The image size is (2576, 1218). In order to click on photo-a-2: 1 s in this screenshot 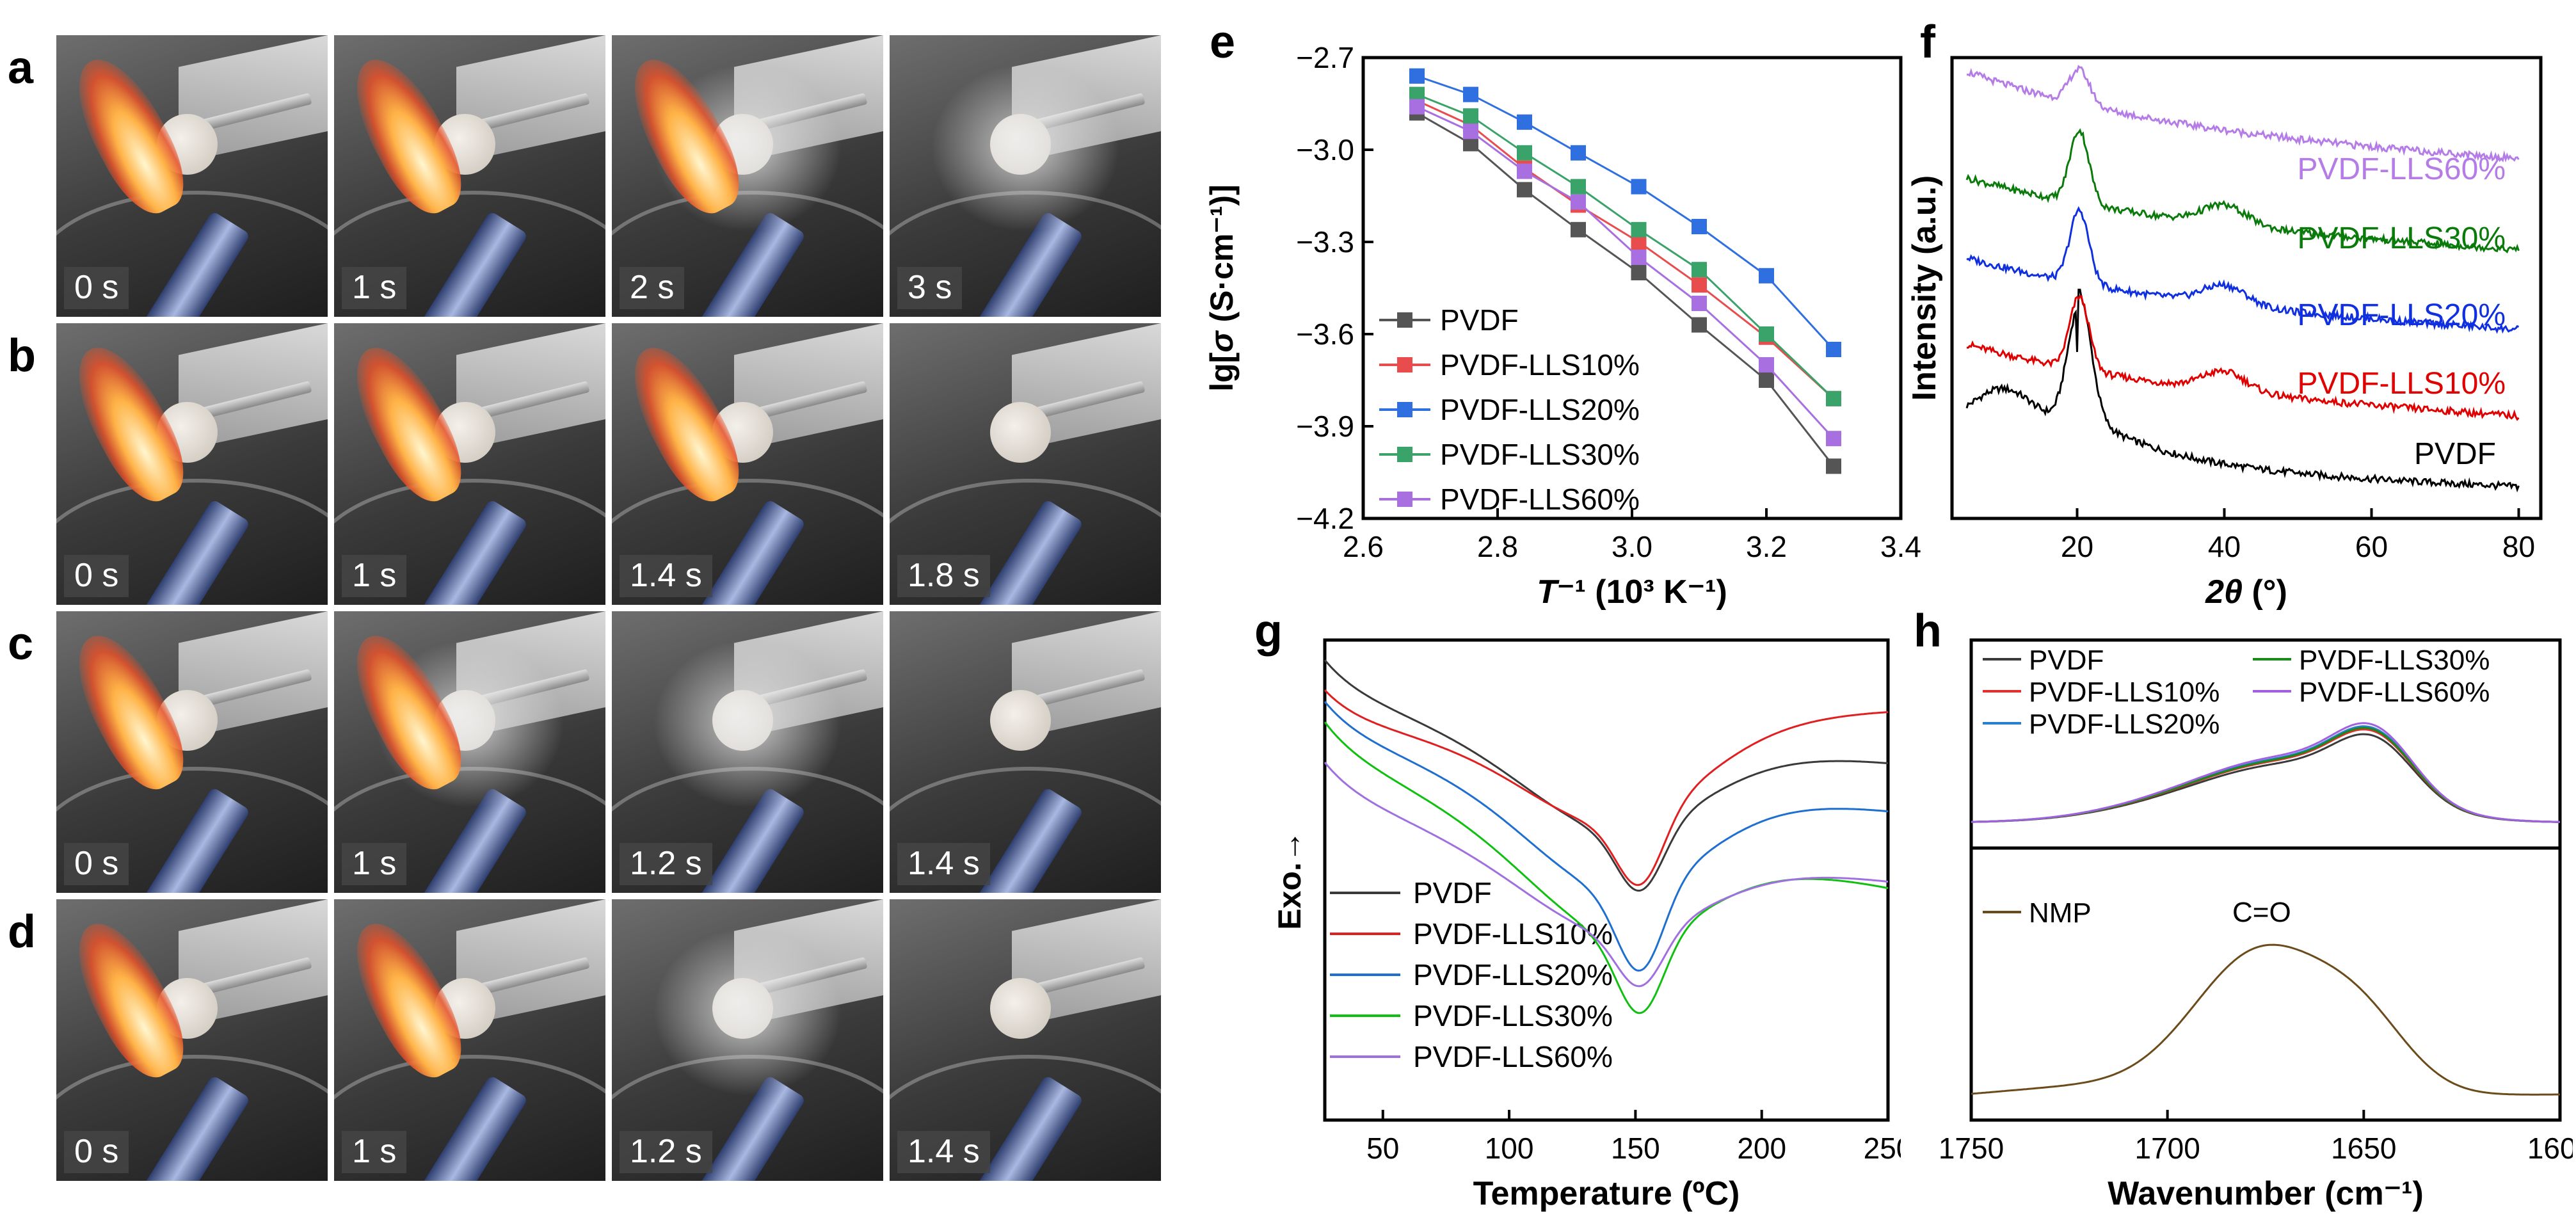, I will do `click(469, 176)`.